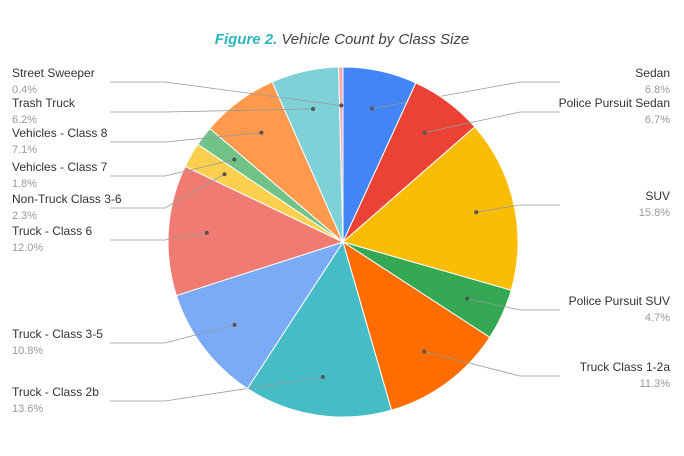 This screenshot has width=684, height=456. I want to click on chart-title-group: Figure 2. Vehicle Count by Class Size, so click(342, 39).